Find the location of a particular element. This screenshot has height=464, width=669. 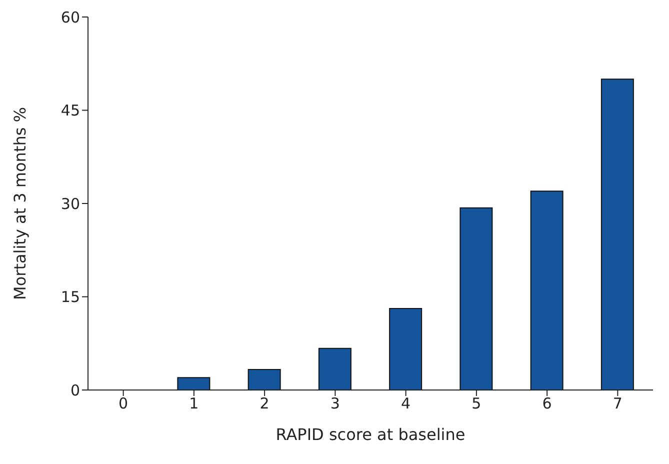

x-tick-label: 6 is located at coordinates (547, 403).